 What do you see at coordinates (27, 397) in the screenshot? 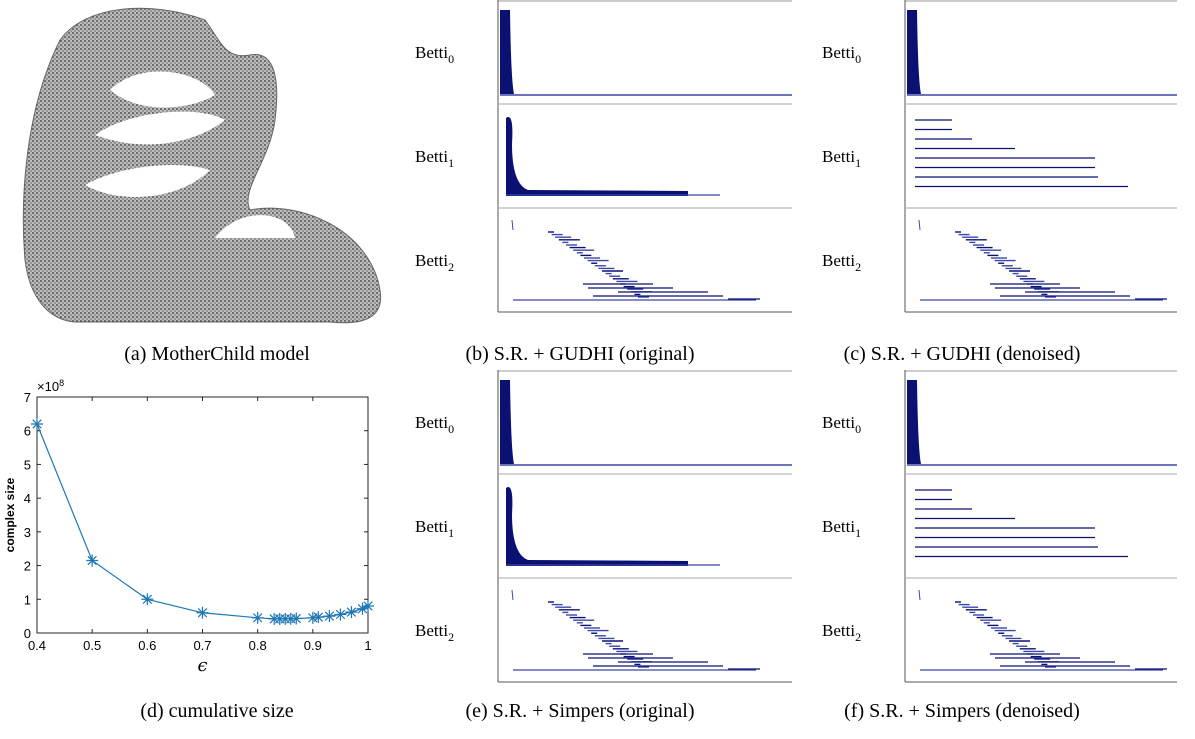
I see `y-tick-label: 7` at bounding box center [27, 397].